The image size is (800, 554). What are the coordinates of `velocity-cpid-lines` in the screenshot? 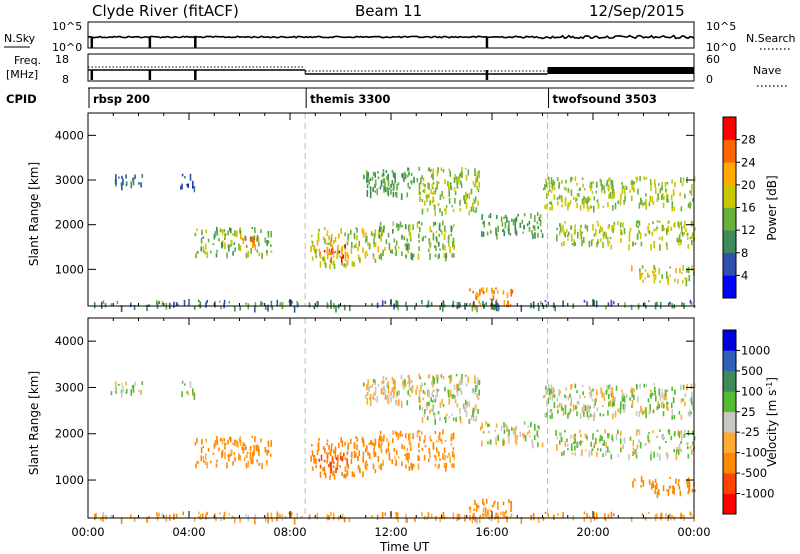 It's located at (426, 418).